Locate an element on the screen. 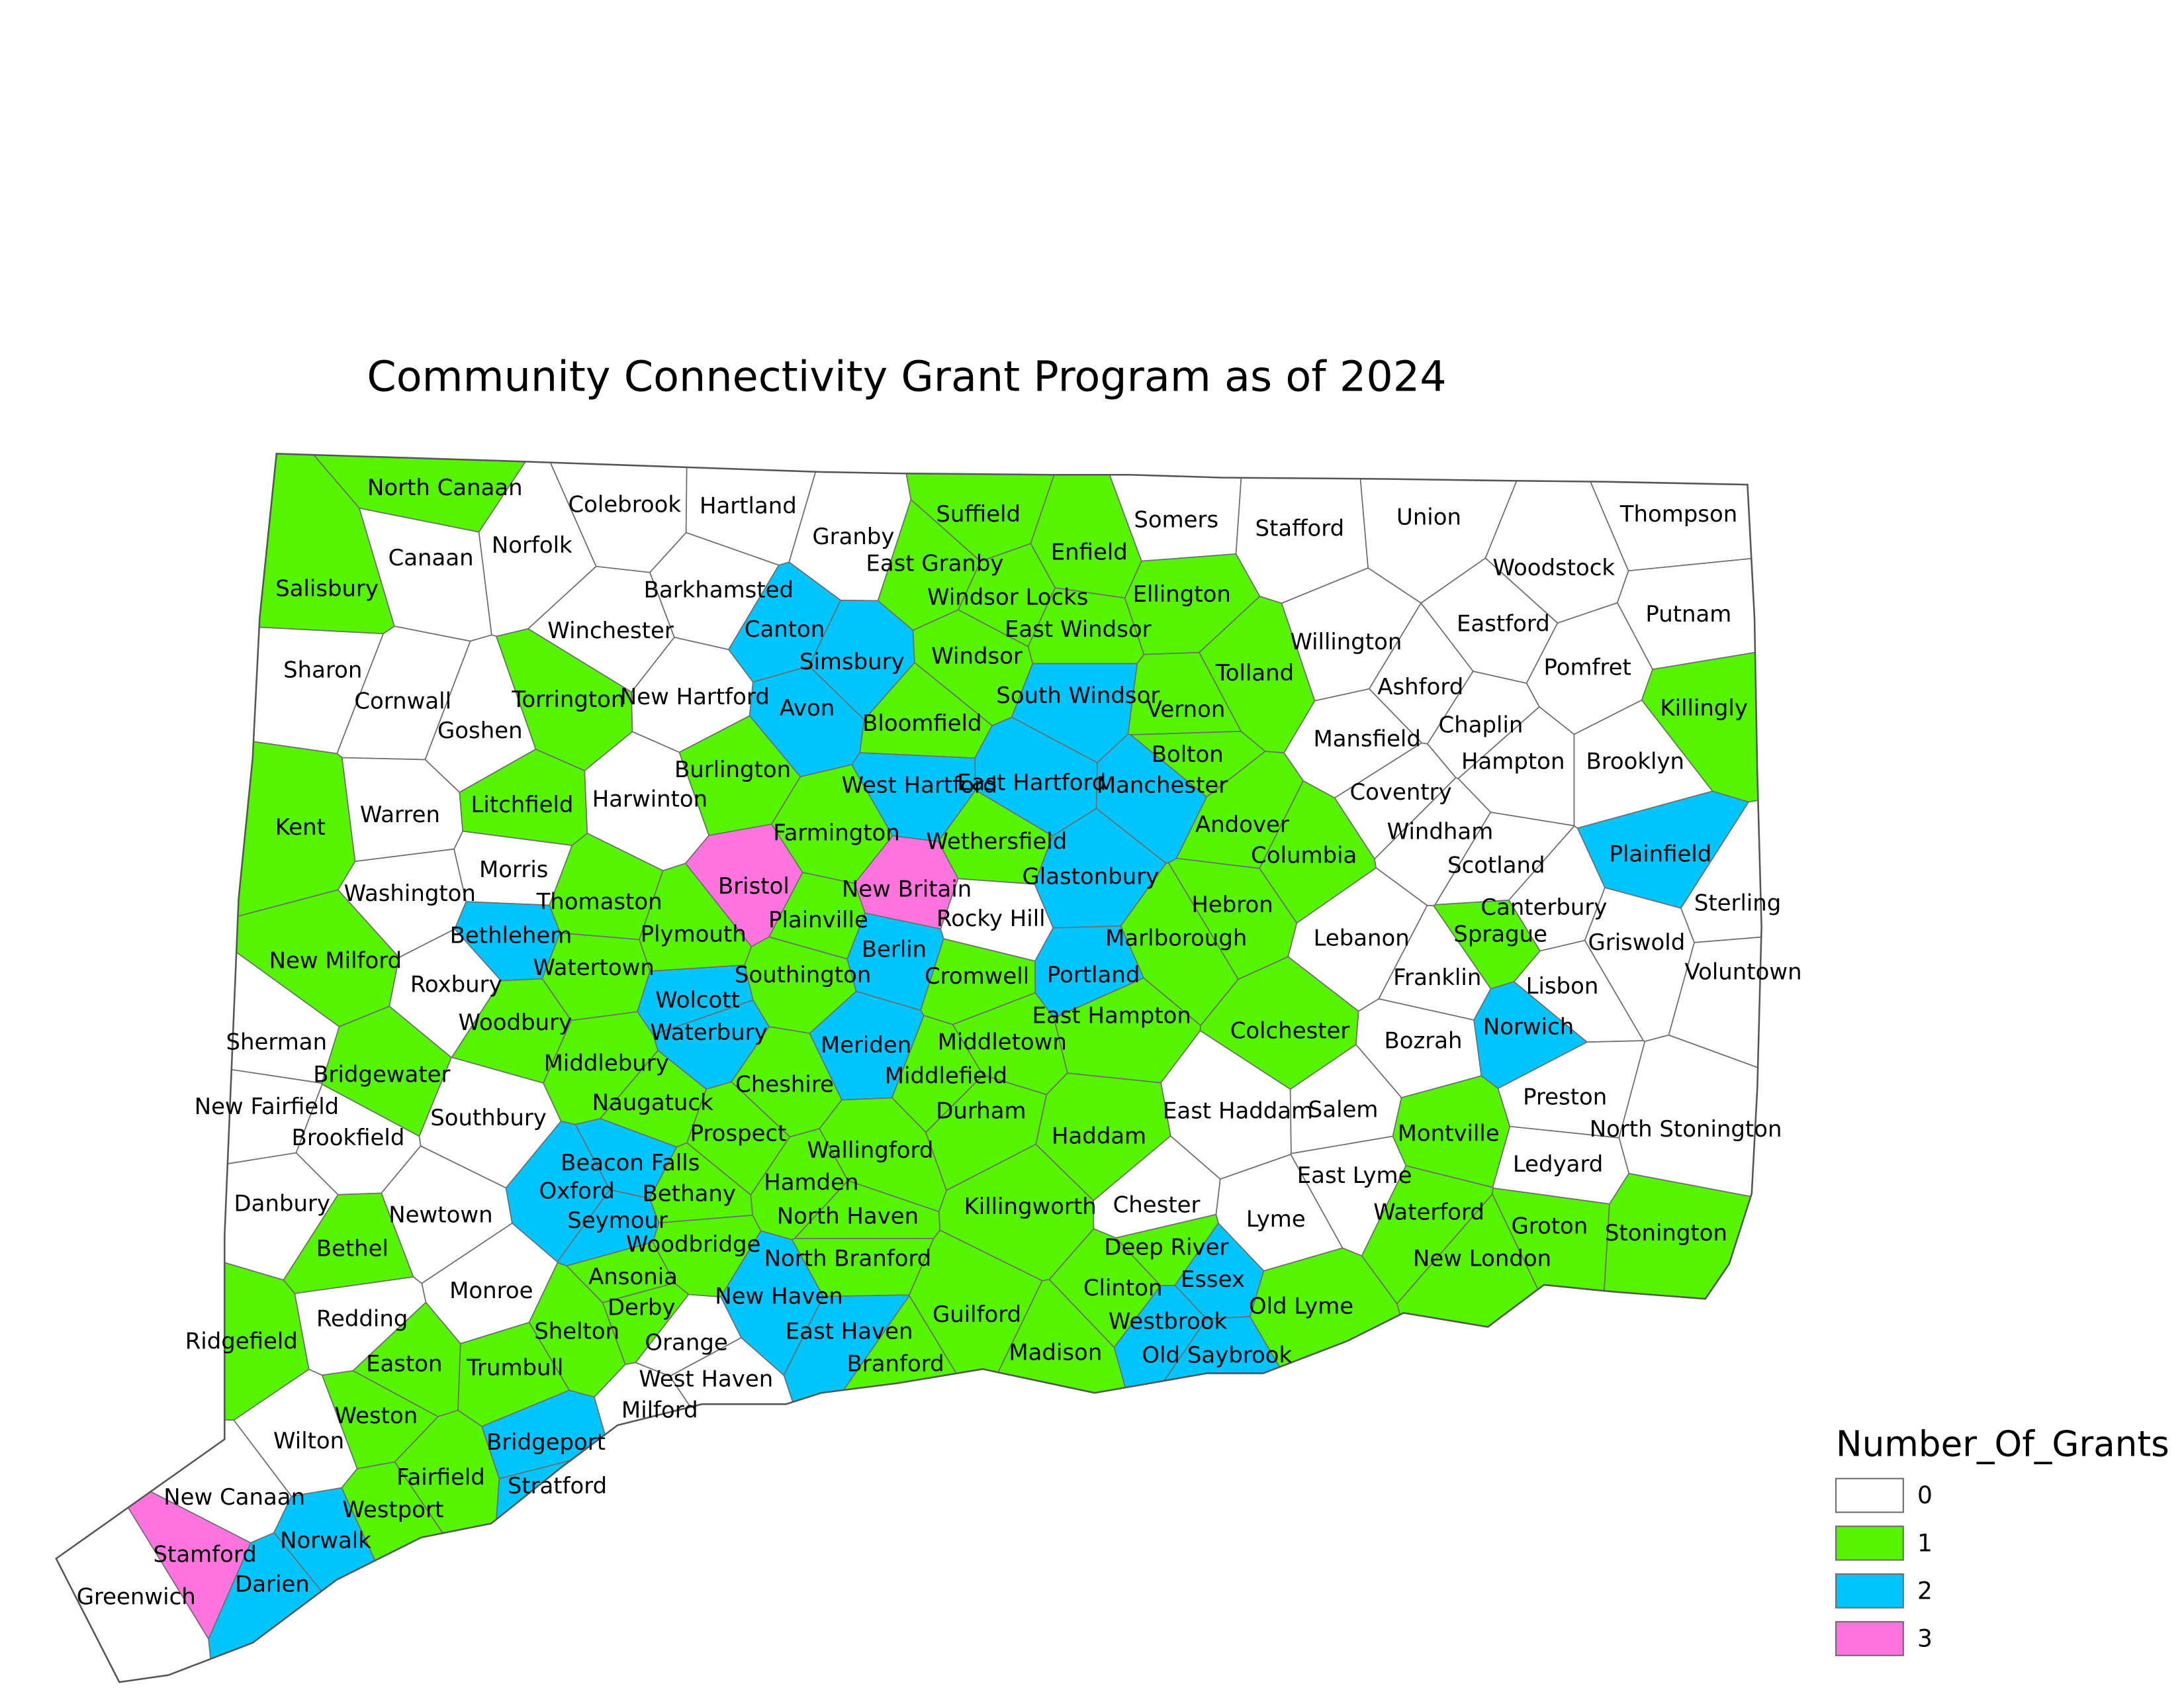  town-label: East Hartford is located at coordinates (1031, 783).